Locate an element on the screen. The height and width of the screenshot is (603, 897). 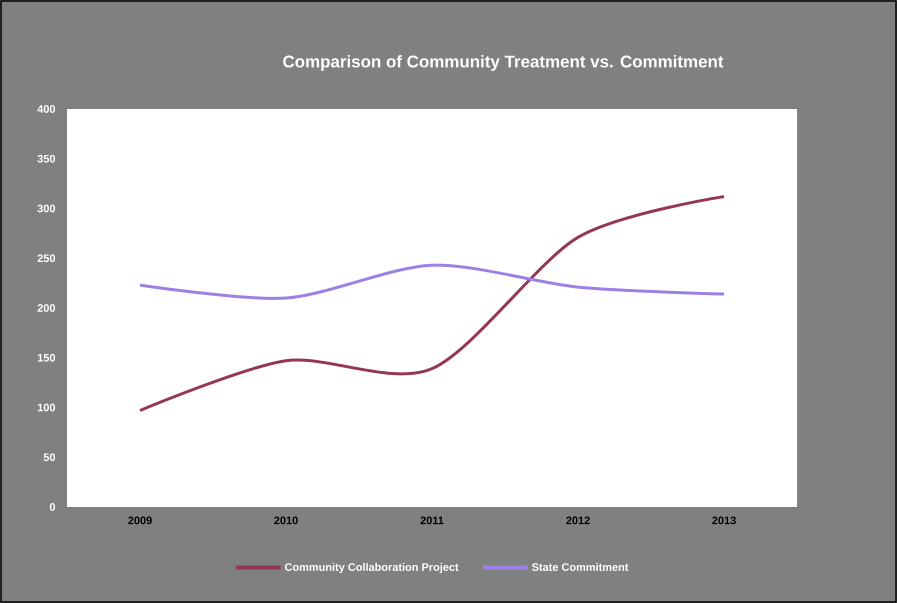
y-tick-label: 350 is located at coordinates (46, 158).